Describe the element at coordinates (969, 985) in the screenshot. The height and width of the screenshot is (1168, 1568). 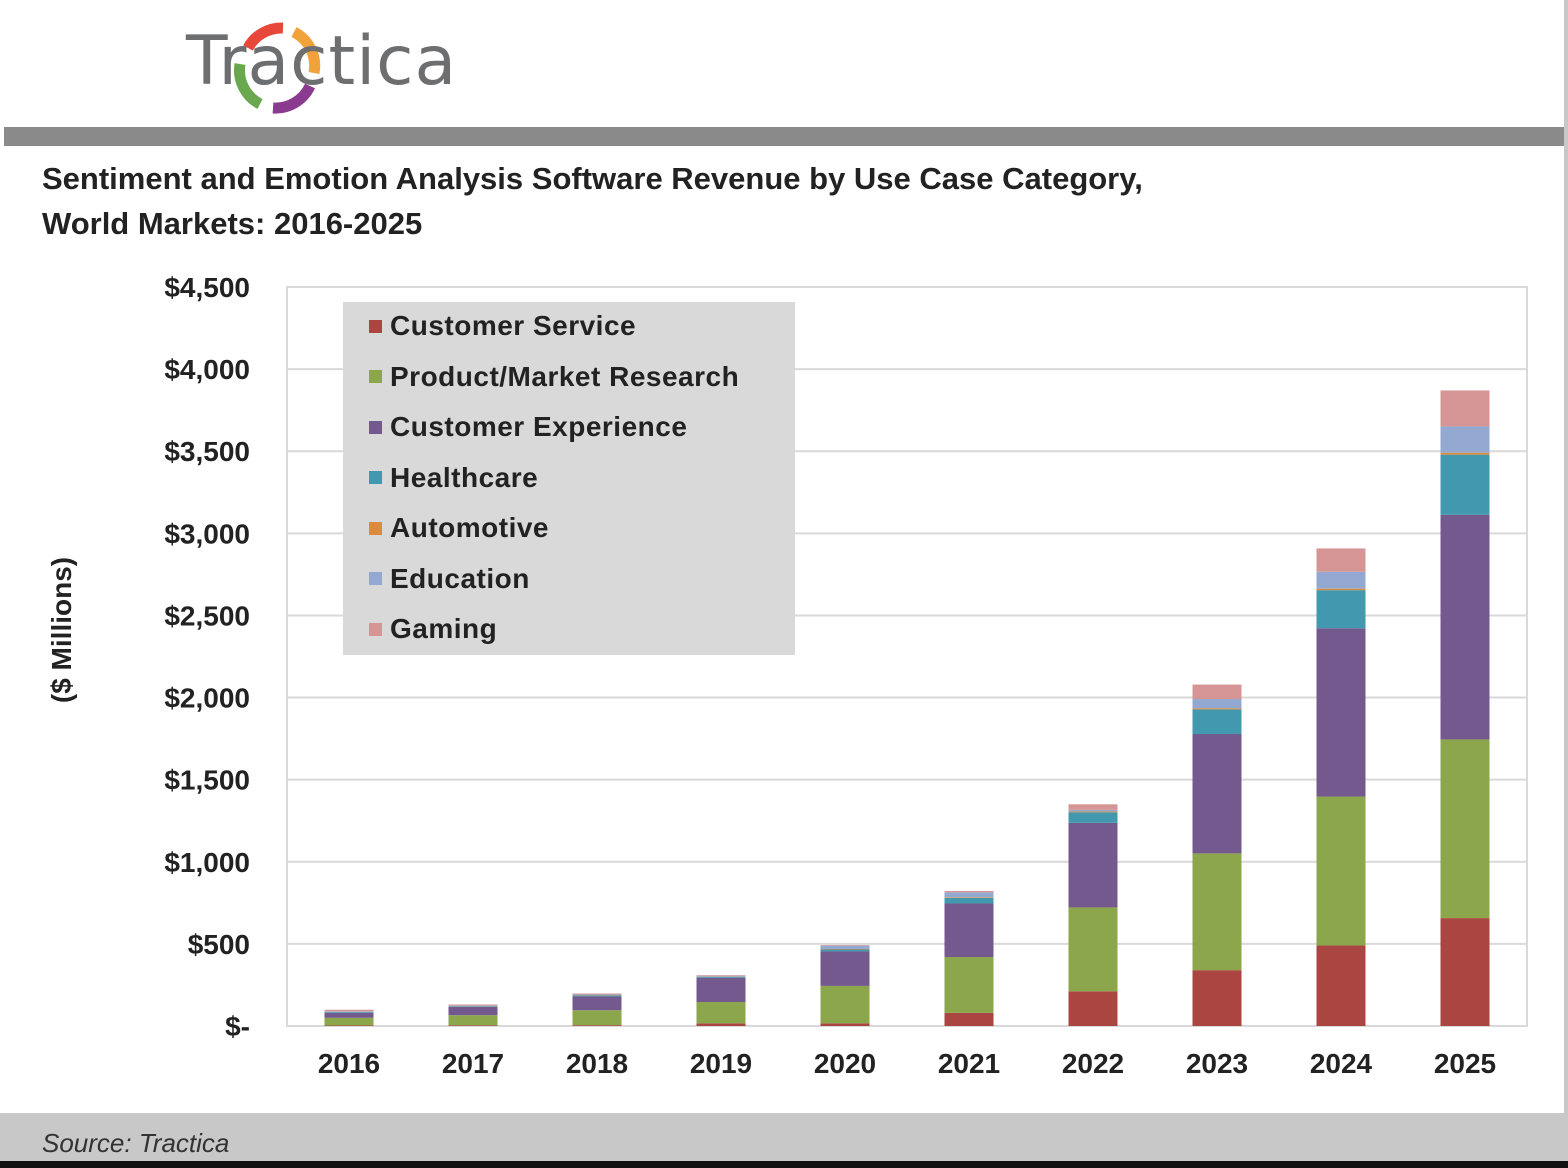
I see `bar-segment-product-market-research-2021` at that location.